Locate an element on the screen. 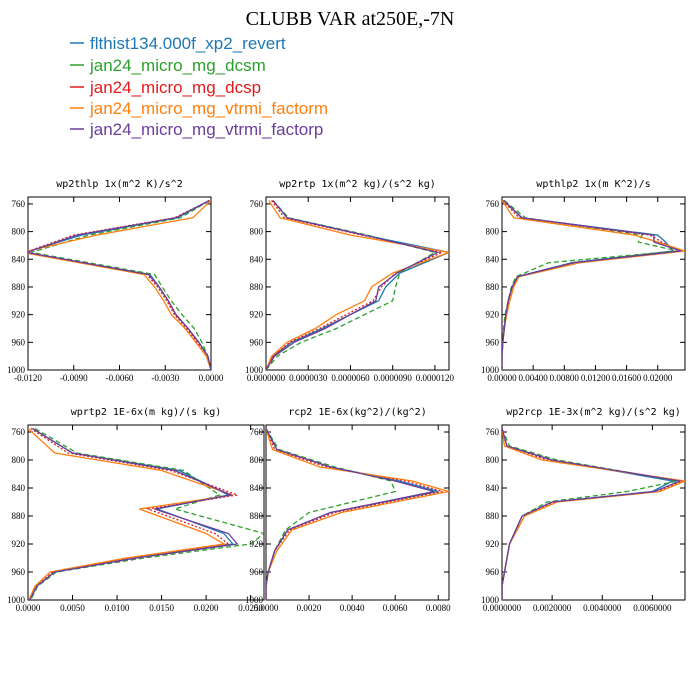  legend-entry: jan24_micro_mg_vtrmi_factorm is located at coordinates (199, 108).